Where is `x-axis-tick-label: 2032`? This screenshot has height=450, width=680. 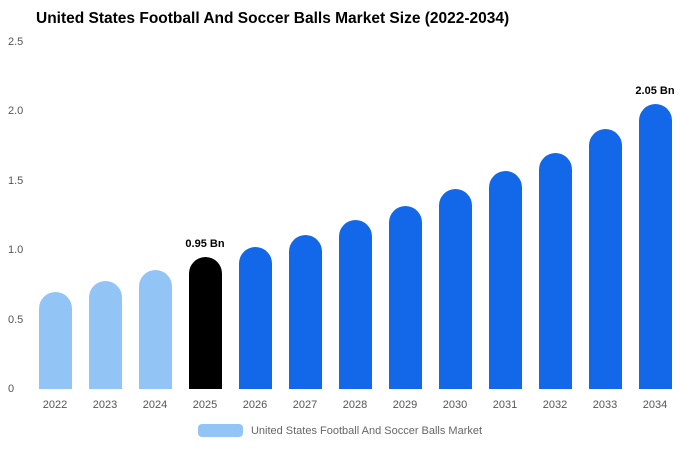
x-axis-tick-label: 2032 is located at coordinates (555, 405).